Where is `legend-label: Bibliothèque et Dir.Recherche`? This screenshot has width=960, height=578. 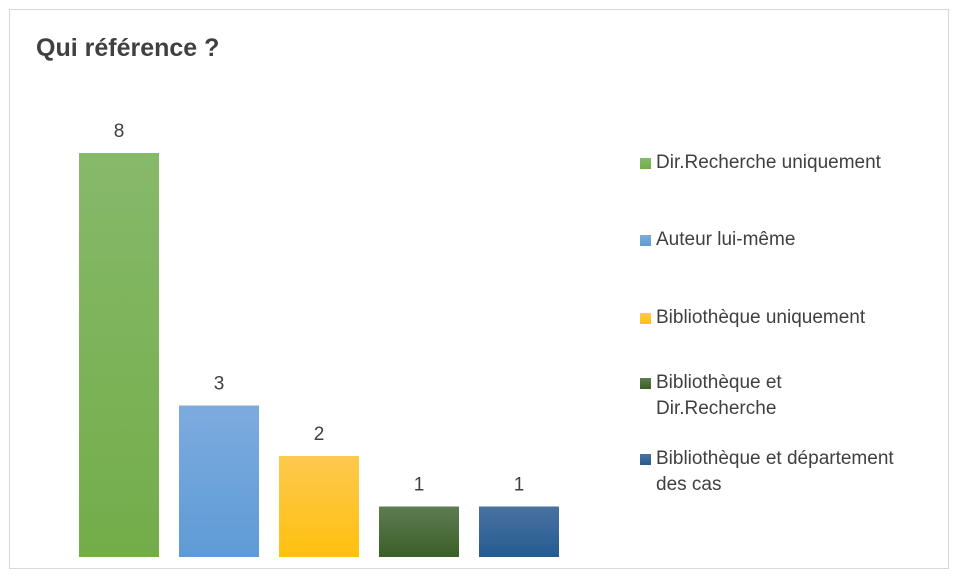
legend-label: Bibliothèque et Dir.Recherche is located at coordinates (719, 396).